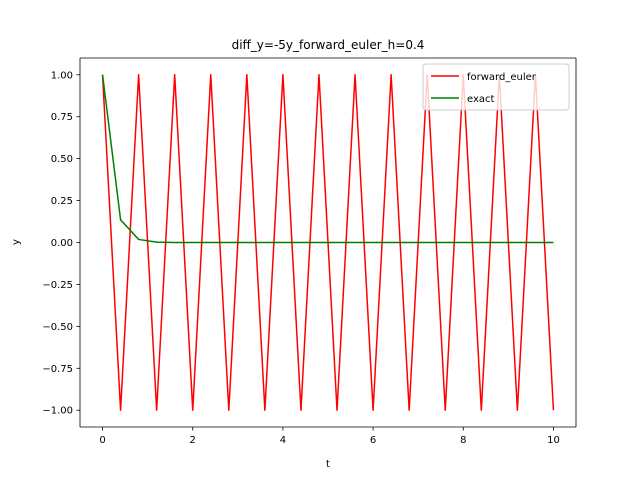 This screenshot has height=480, width=640. Describe the element at coordinates (57, 285) in the screenshot. I see `y-tick-label: −0.25` at that location.